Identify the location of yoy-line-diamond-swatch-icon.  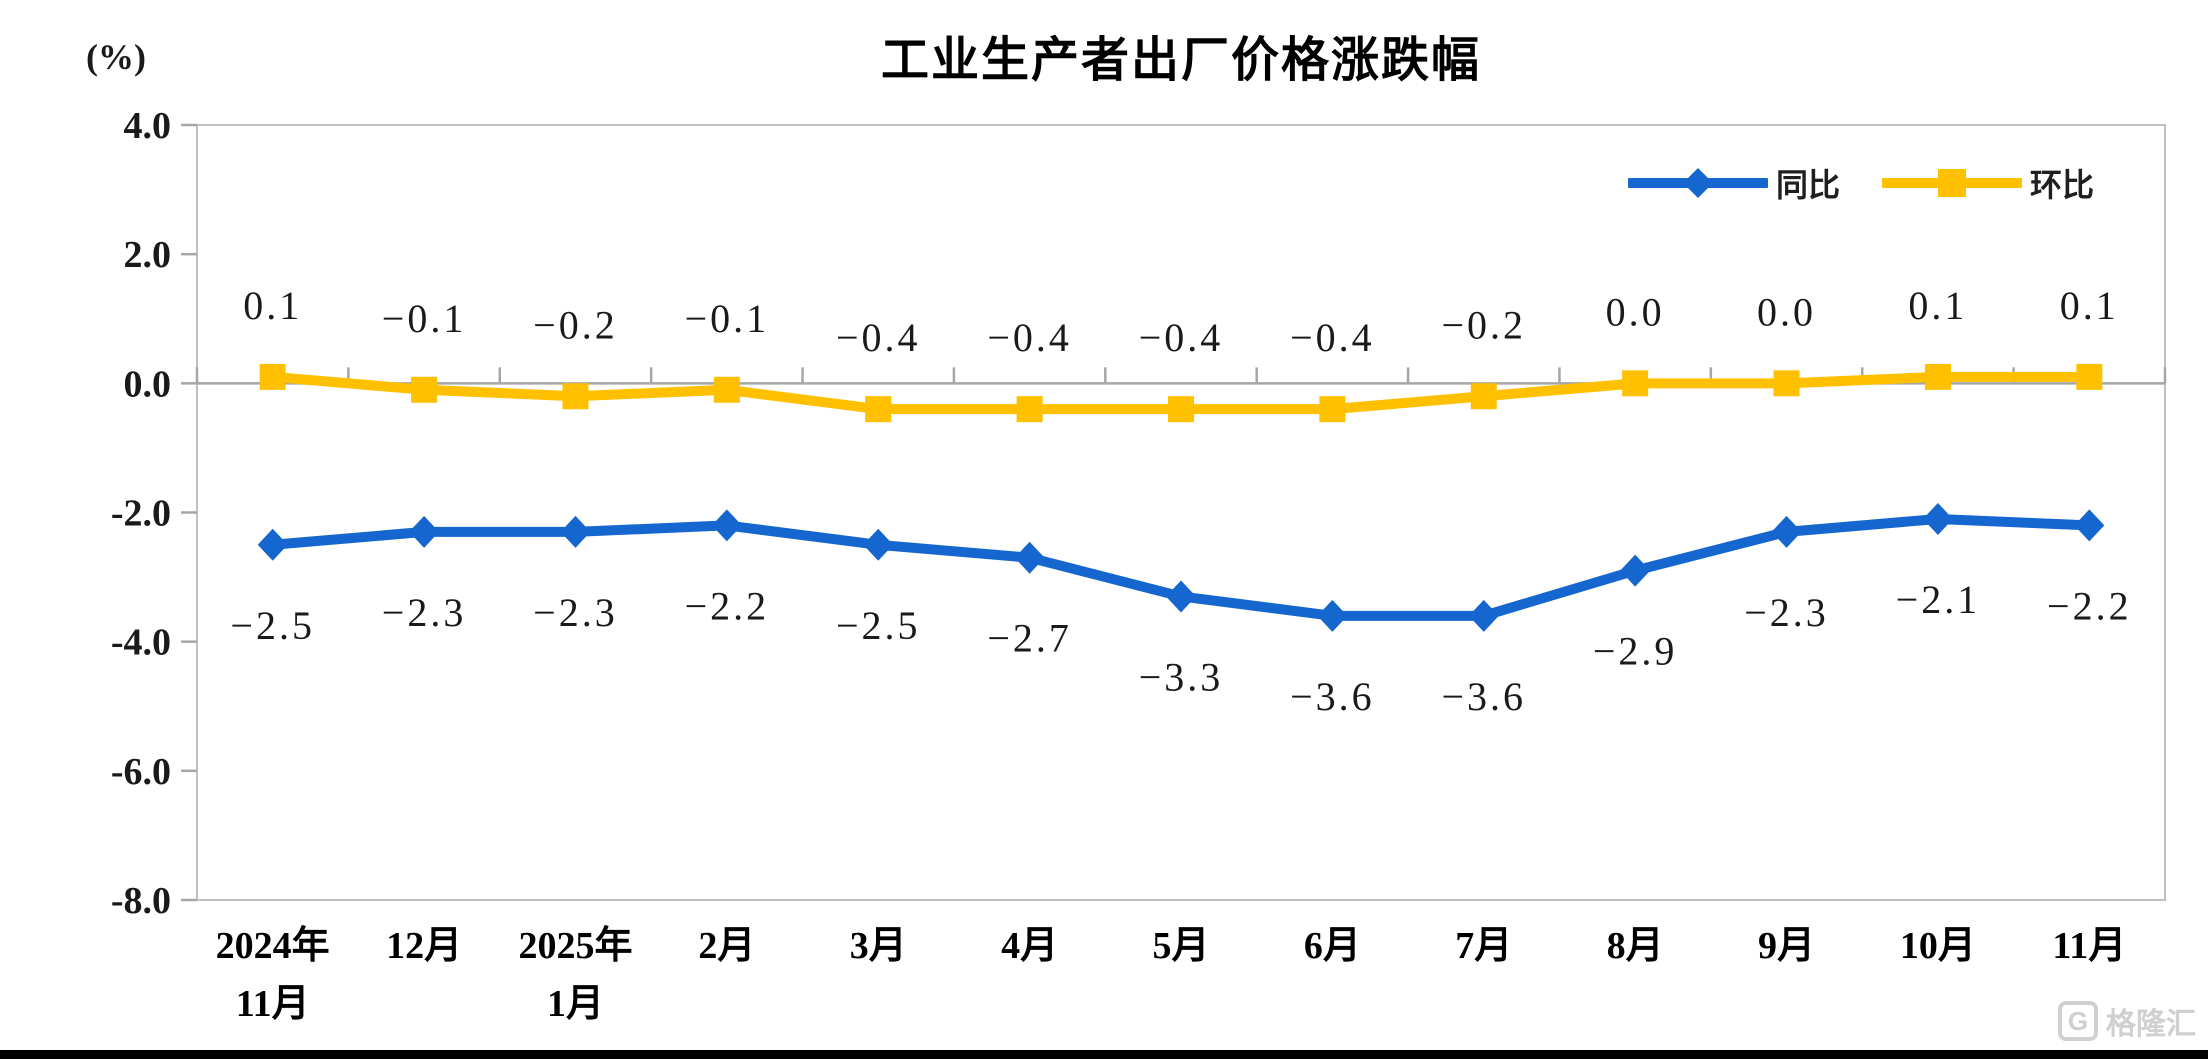
(1698, 183).